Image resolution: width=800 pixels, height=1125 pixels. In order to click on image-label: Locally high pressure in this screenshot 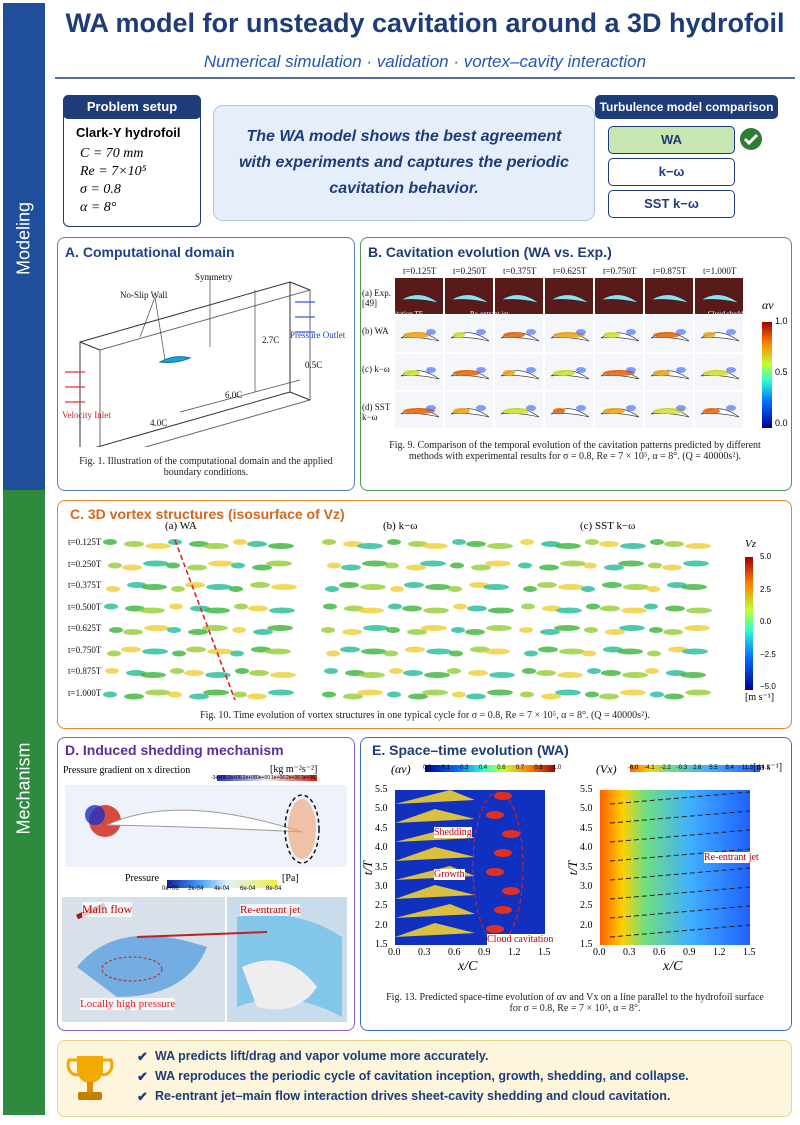, I will do `click(128, 1004)`.